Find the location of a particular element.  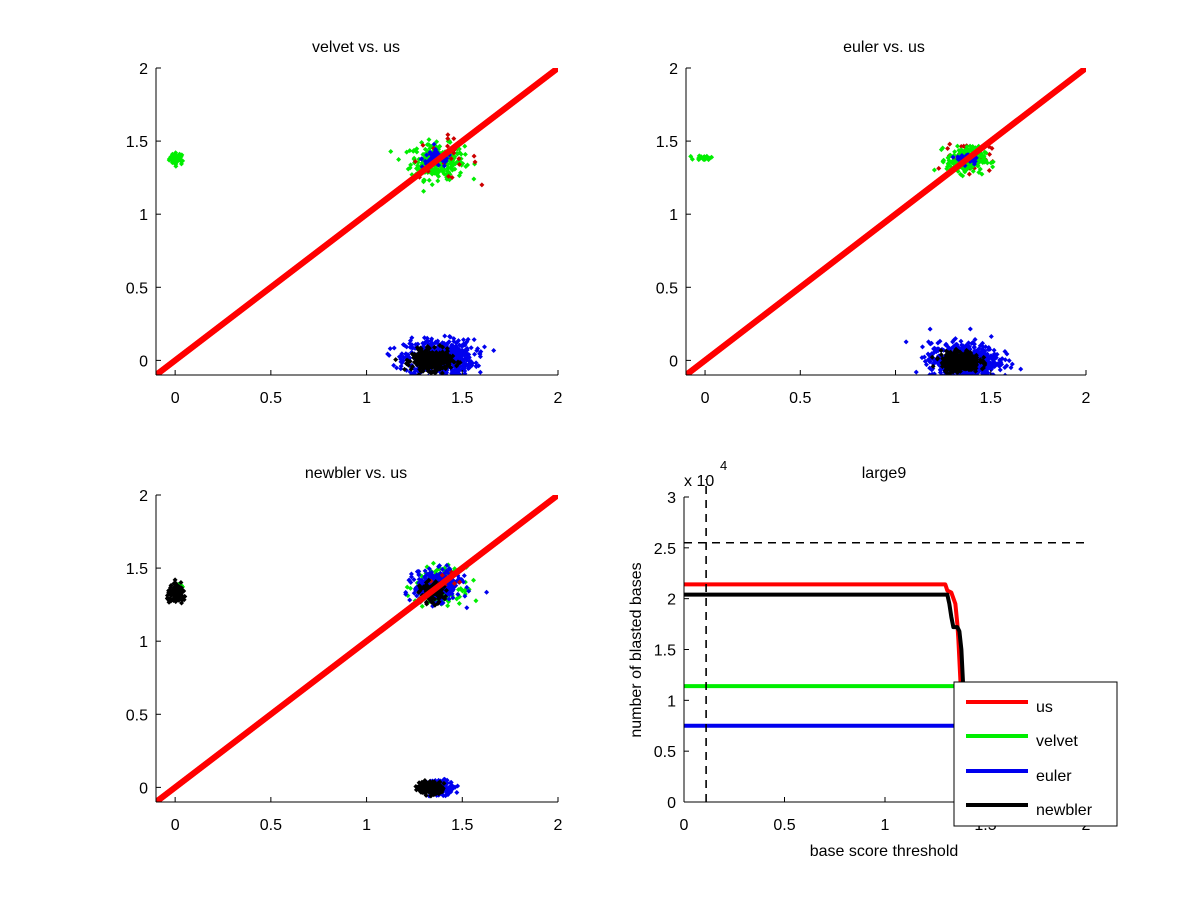

x-tick-label: 2 is located at coordinates (1086, 398).